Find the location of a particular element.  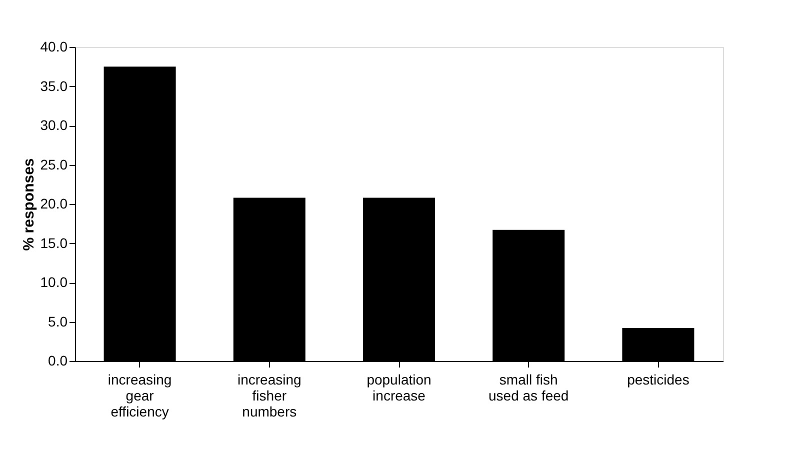

x-tick-label: increasing gear efficiency is located at coordinates (140, 396).